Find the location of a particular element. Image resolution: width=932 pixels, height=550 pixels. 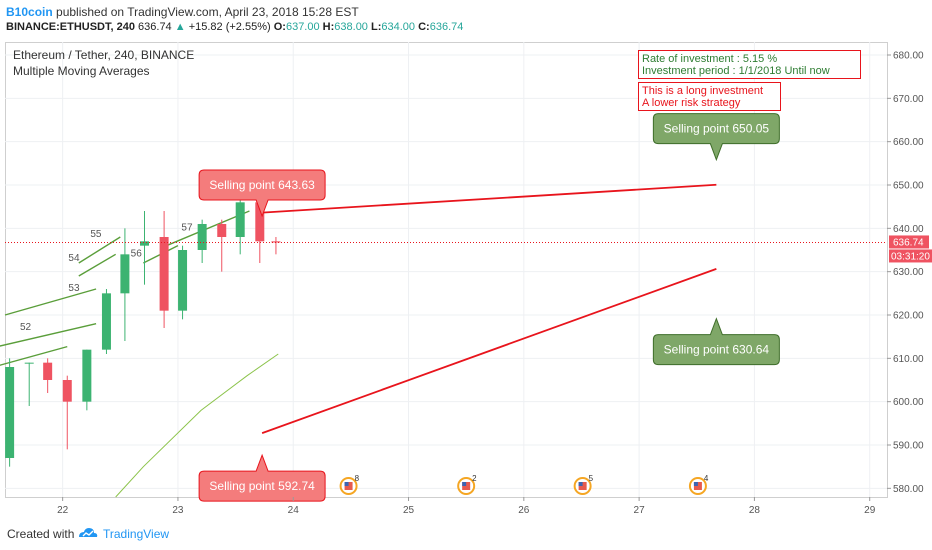

time-axis: 22 23 24 25 26 27 28 29 is located at coordinates (466, 506).